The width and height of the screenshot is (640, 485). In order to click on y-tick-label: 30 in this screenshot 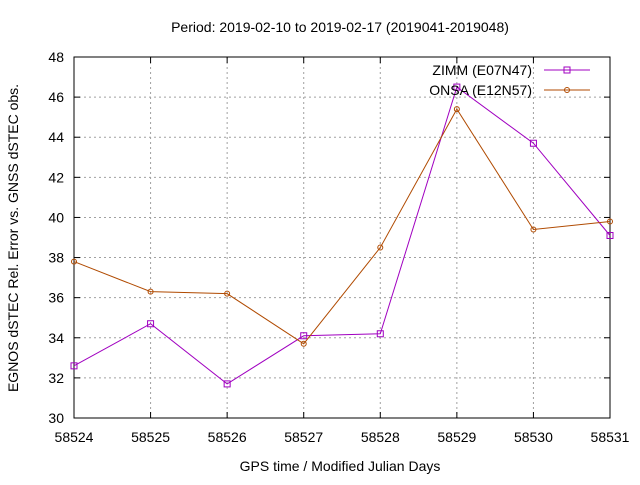, I will do `click(56, 418)`.